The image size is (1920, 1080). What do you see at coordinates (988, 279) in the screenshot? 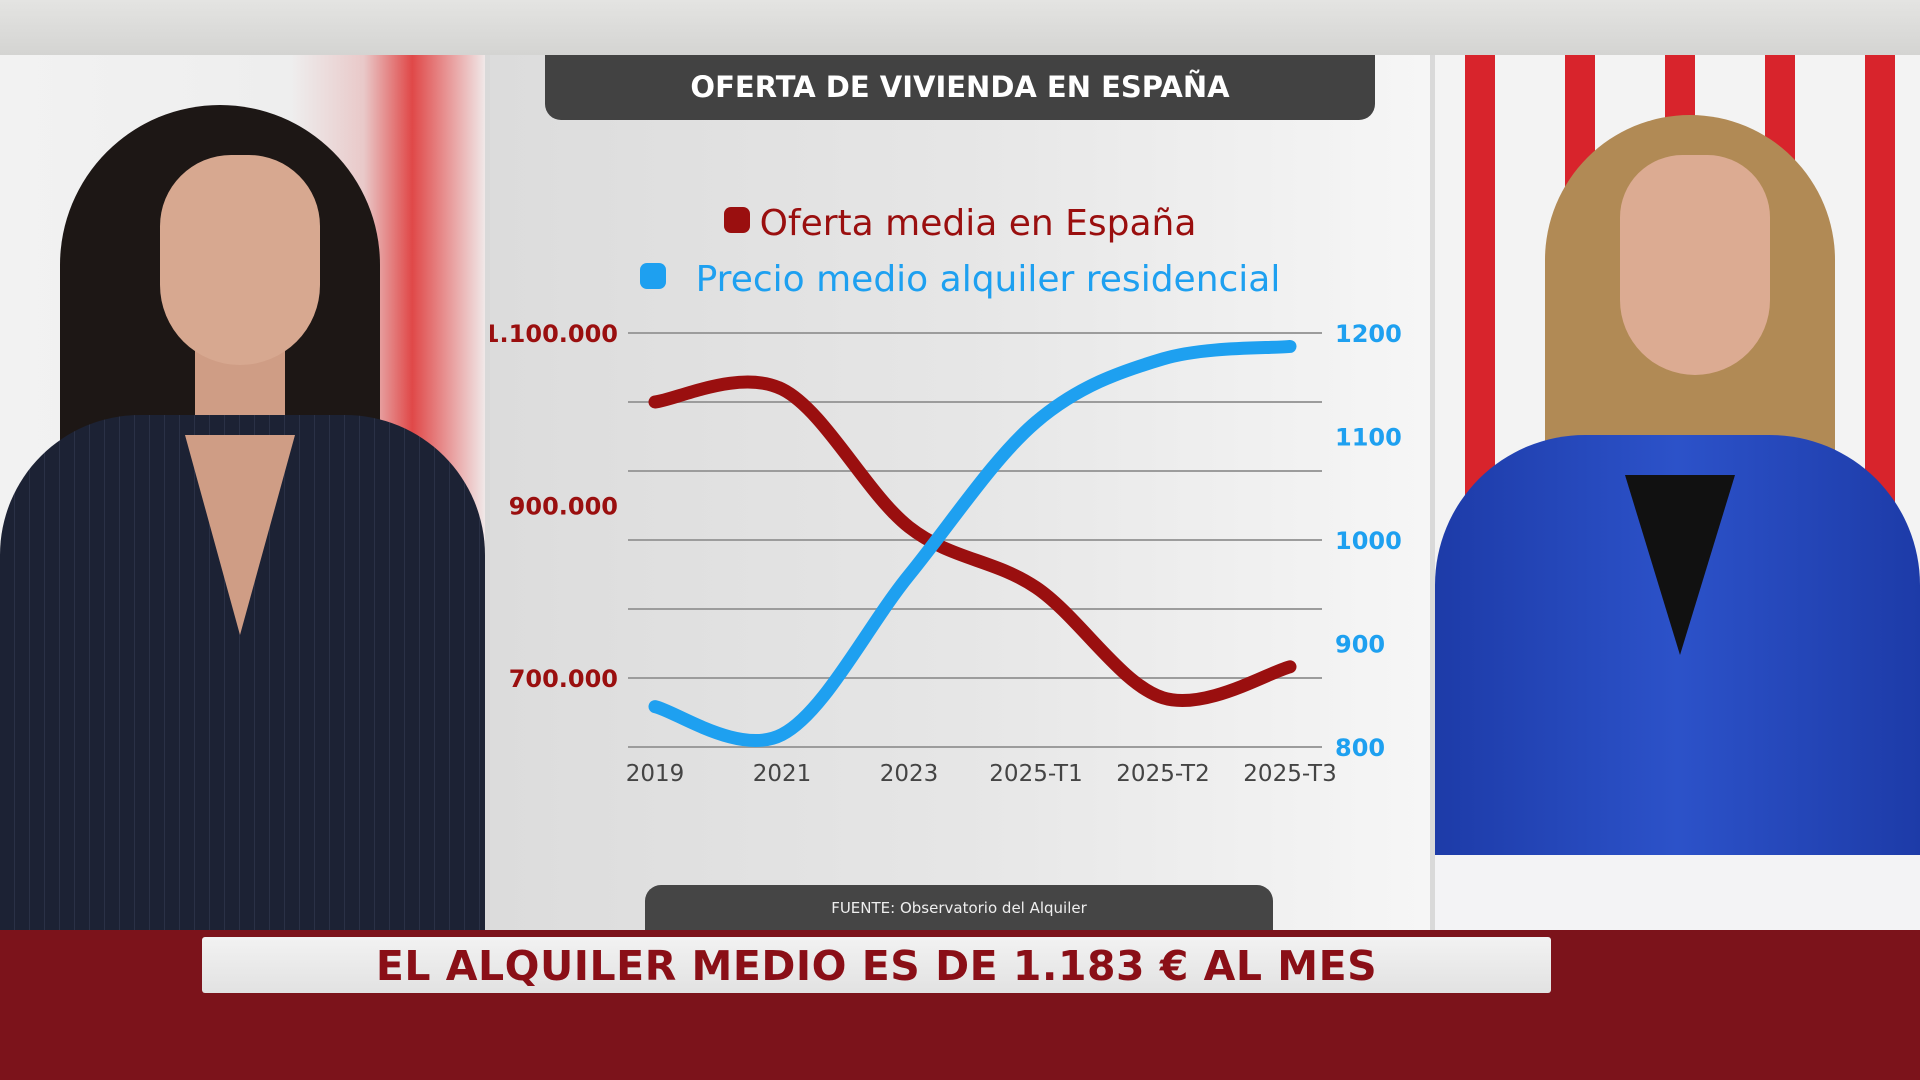
I see `legend-label: Precio medio alquiler residencial` at bounding box center [988, 279].